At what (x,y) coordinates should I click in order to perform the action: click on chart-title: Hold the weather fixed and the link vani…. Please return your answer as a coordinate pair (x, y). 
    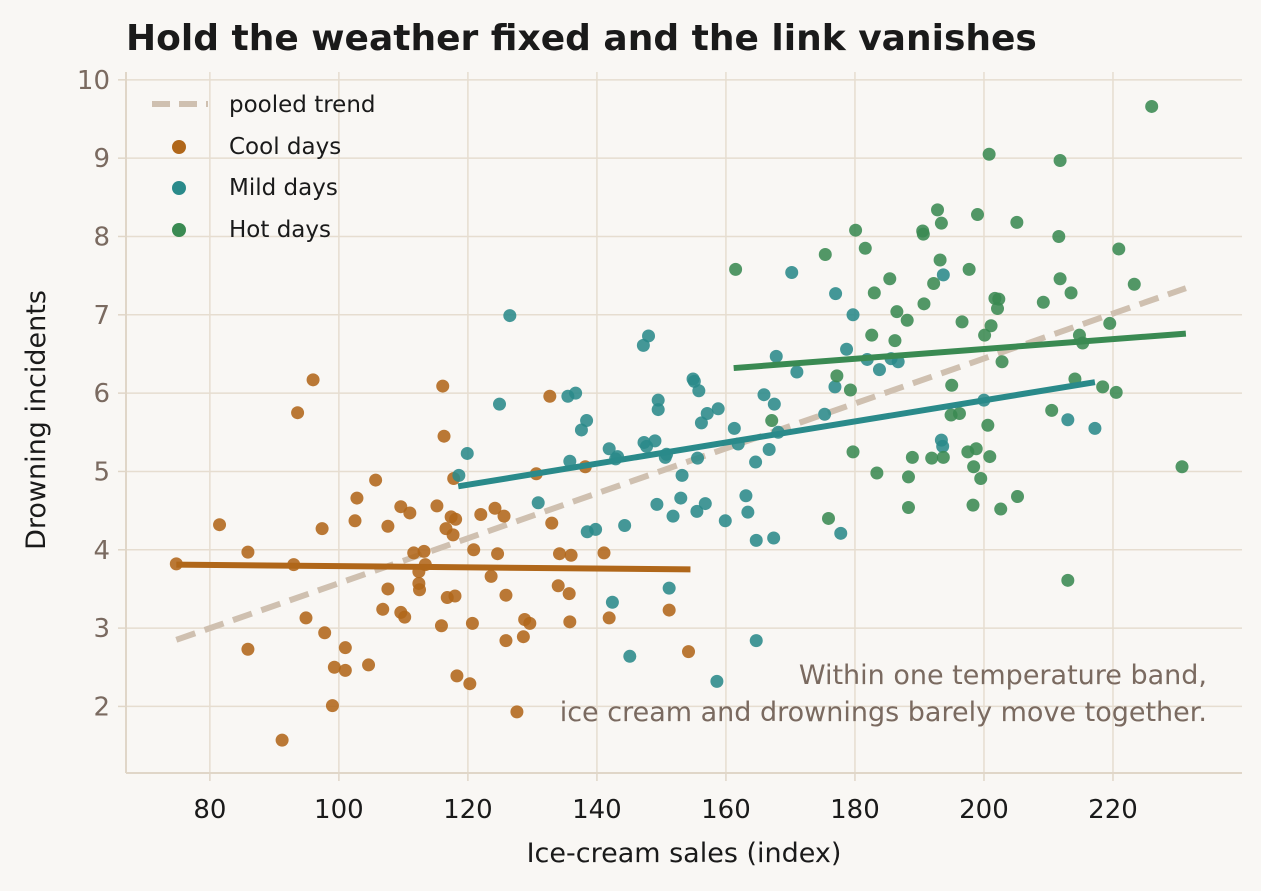
    Looking at the image, I should click on (581, 38).